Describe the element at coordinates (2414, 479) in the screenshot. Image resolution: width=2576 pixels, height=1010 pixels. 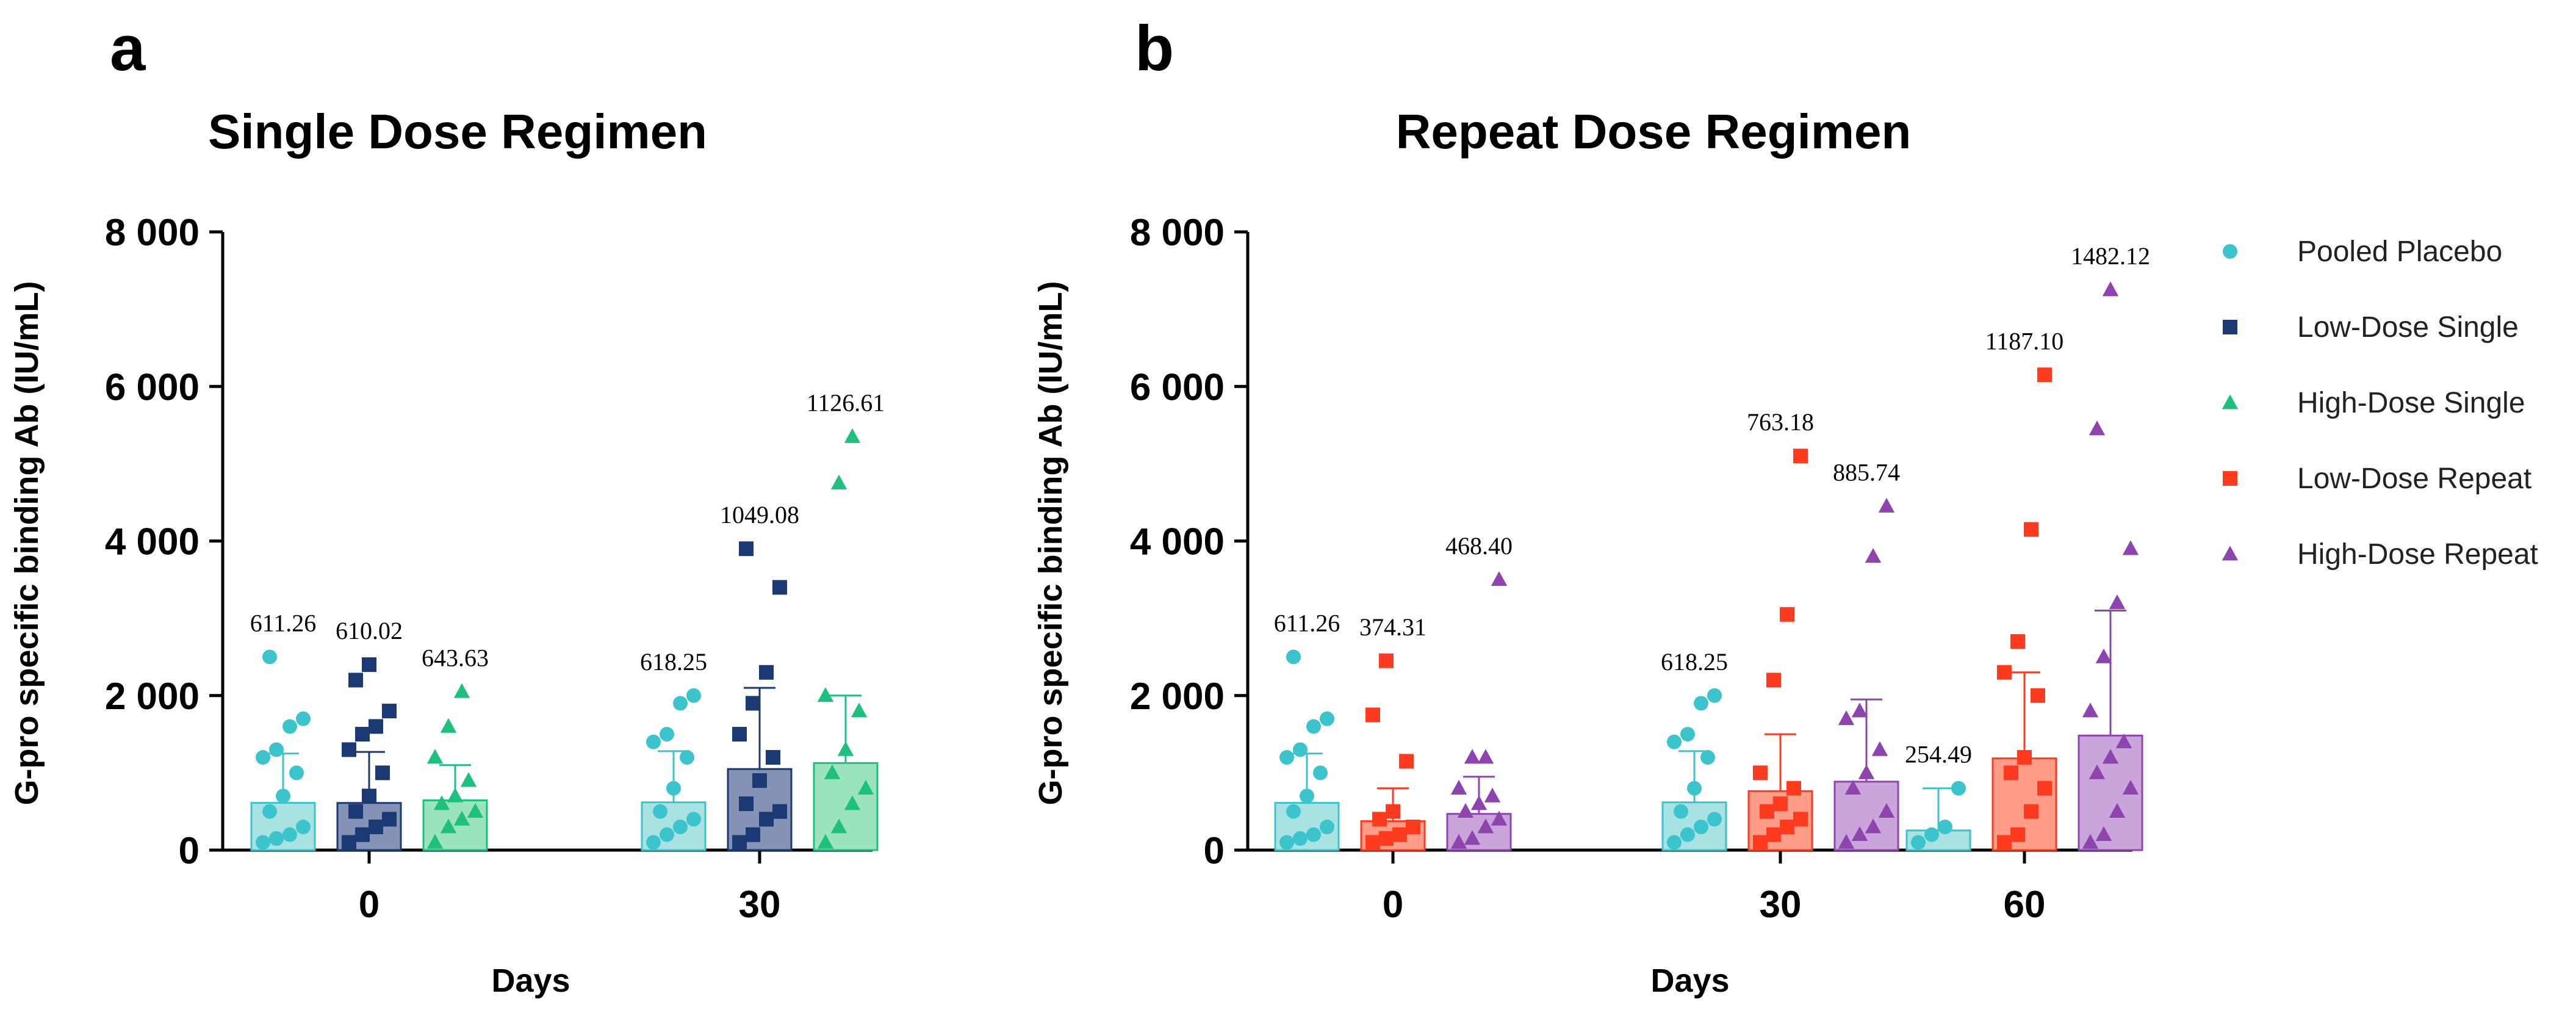
I see `legend-label: Low-Dose Repeat` at that location.